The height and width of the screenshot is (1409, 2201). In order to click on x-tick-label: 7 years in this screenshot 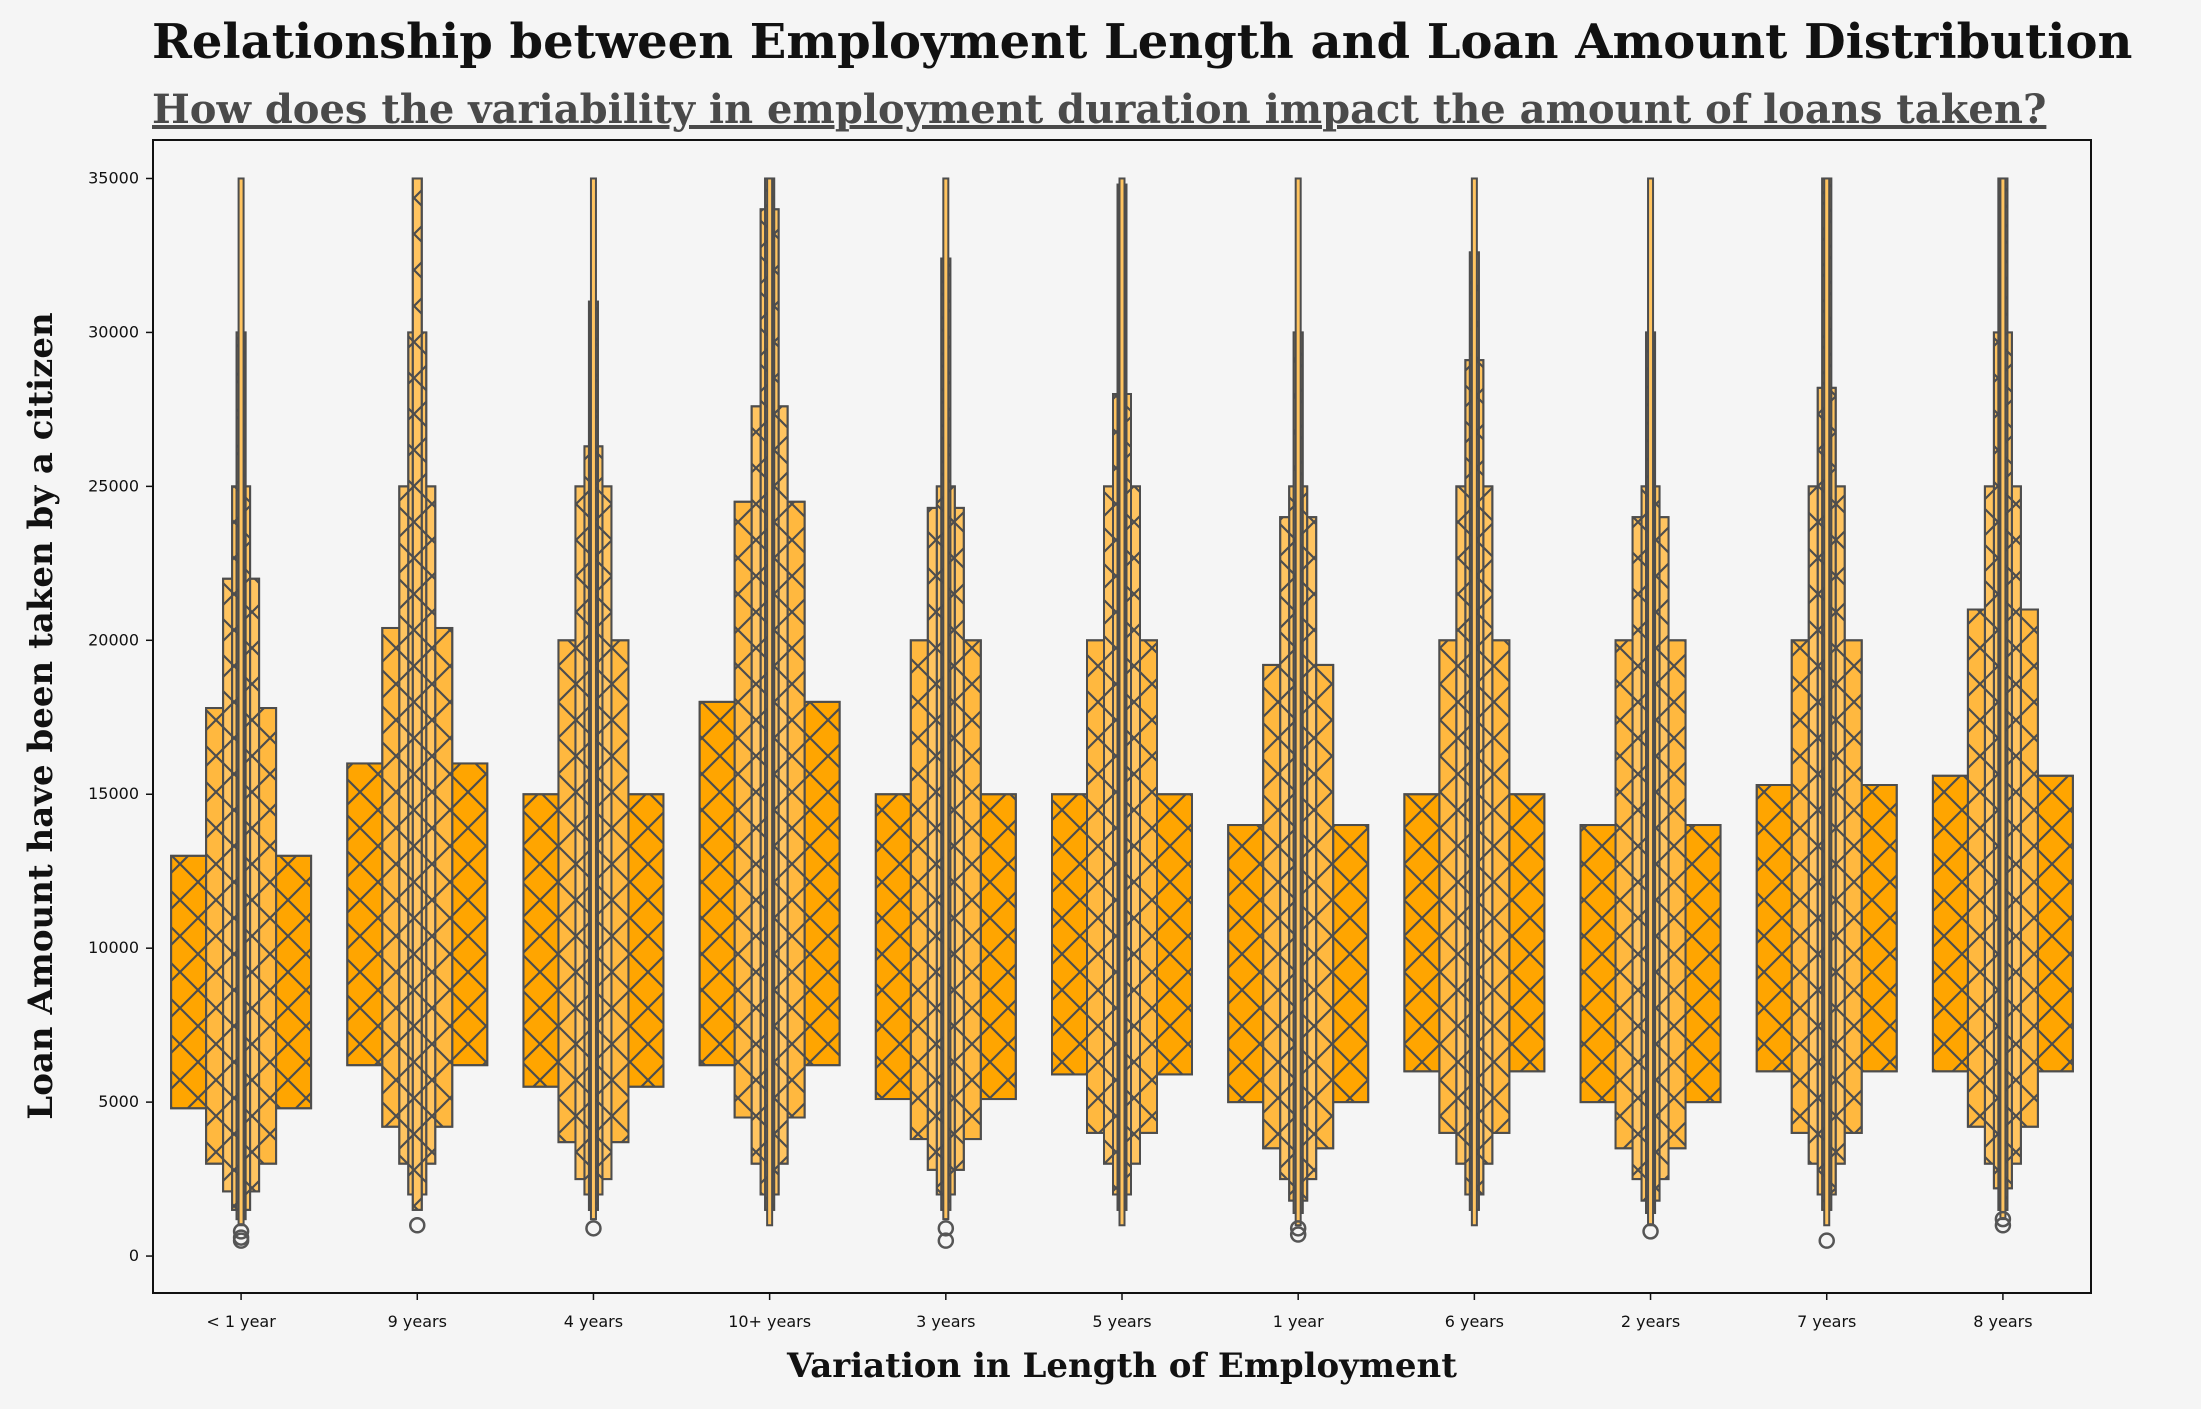, I will do `click(1826, 1321)`.